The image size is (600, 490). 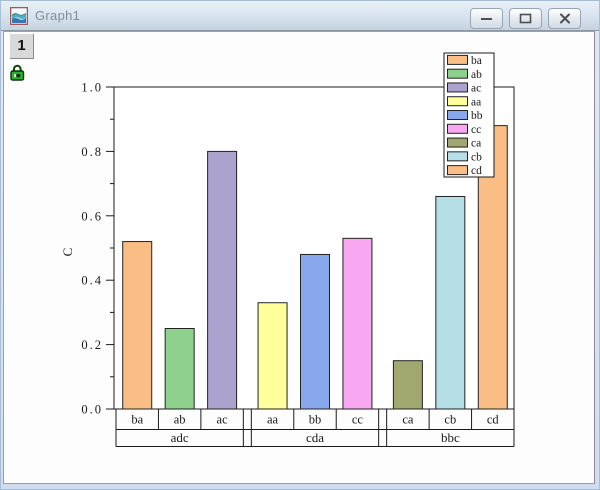 I want to click on legend-swatch-cd, so click(x=457, y=170).